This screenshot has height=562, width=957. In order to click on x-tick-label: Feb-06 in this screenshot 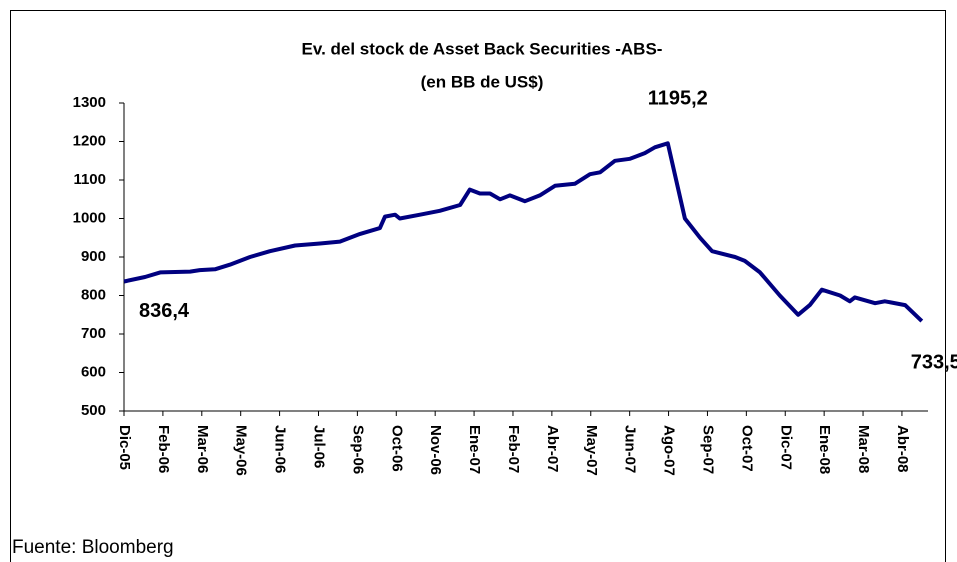, I will do `click(163, 449)`.